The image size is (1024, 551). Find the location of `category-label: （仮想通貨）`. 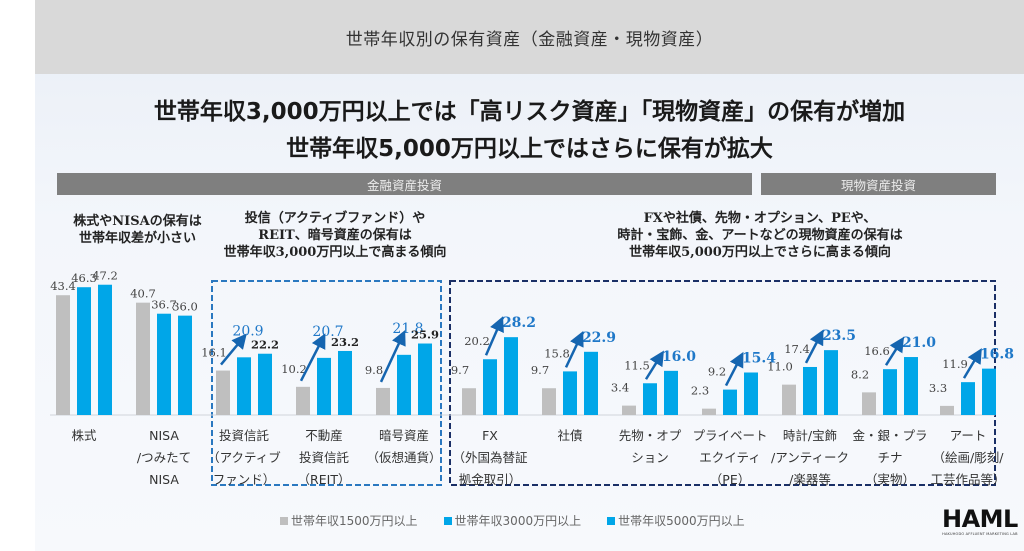

category-label: （仮想通貨） is located at coordinates (403, 457).